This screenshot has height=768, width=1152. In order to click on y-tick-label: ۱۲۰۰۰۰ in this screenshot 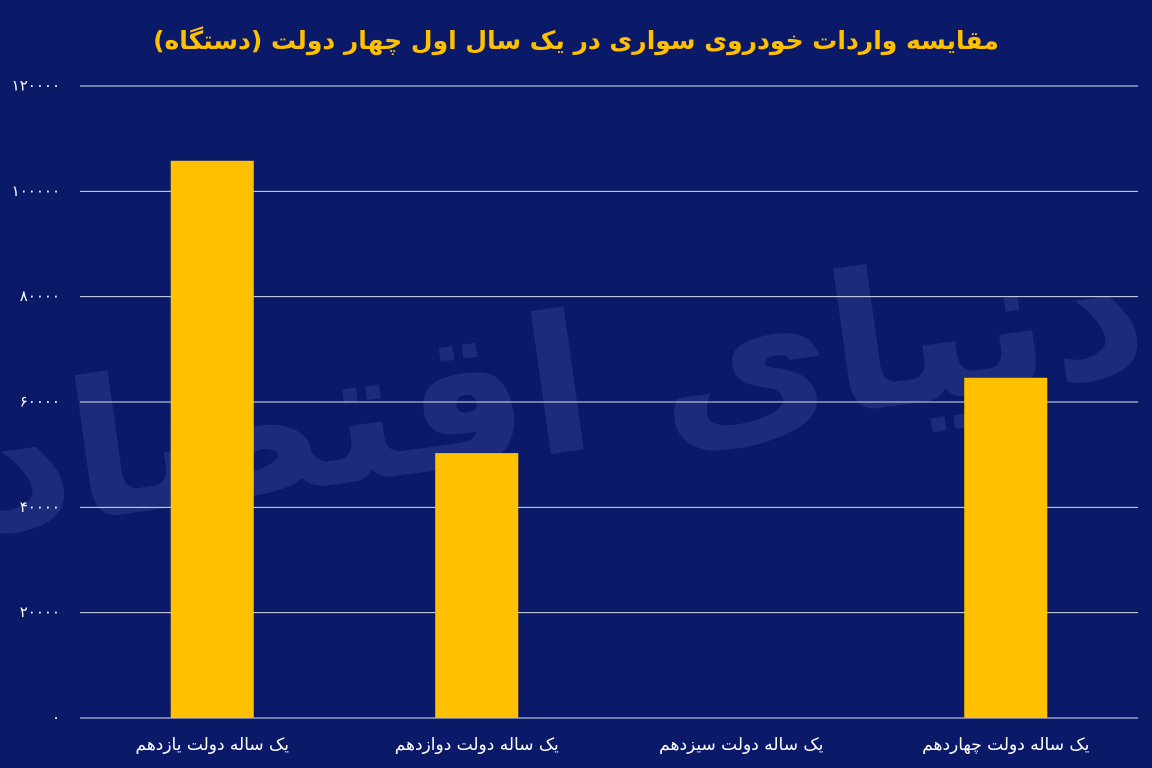, I will do `click(36, 86)`.